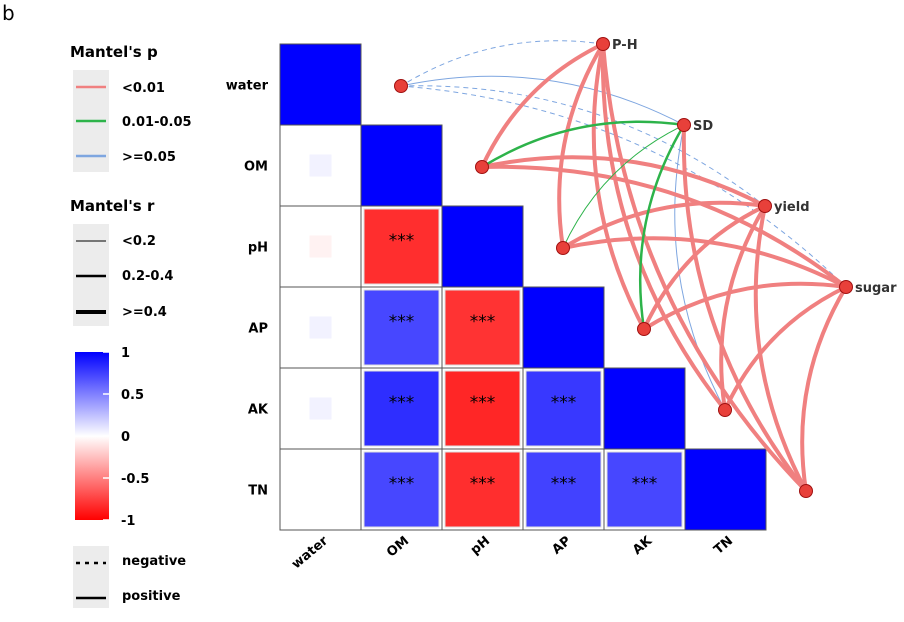 This screenshot has width=904, height=622. I want to click on mantel-link-p-h-ph, so click(581, 145).